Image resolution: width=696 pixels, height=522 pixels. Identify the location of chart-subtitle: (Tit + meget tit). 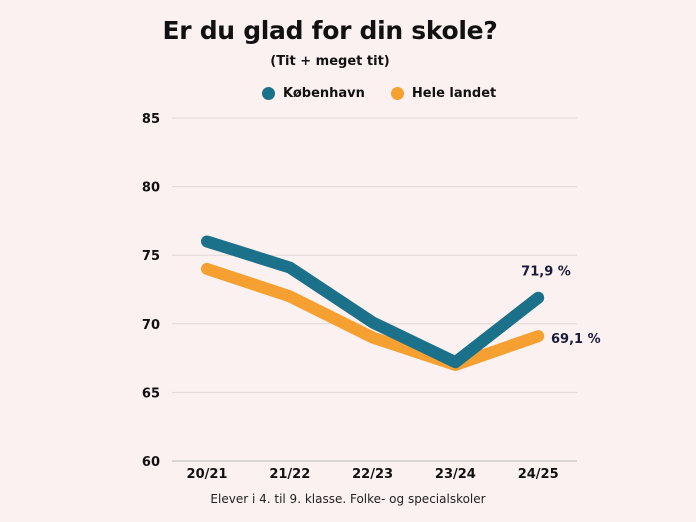
(330, 61).